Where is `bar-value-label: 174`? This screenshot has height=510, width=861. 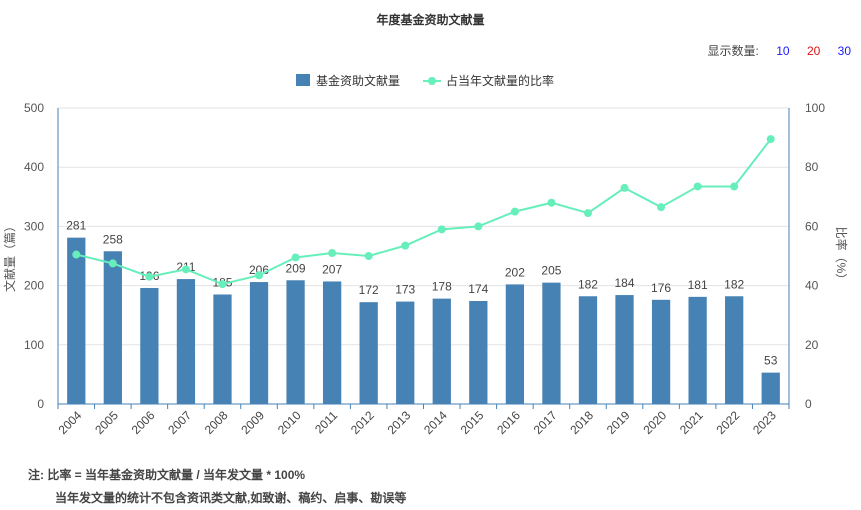
bar-value-label: 174 is located at coordinates (478, 289).